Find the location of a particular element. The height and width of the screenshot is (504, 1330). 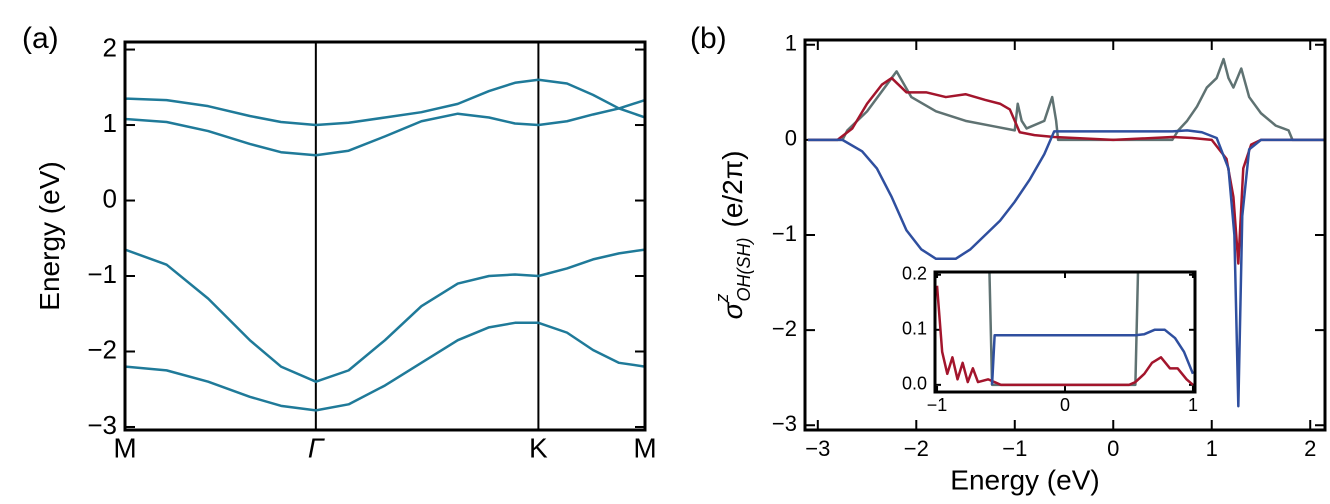

axes-frame is located at coordinates (1065, 332).